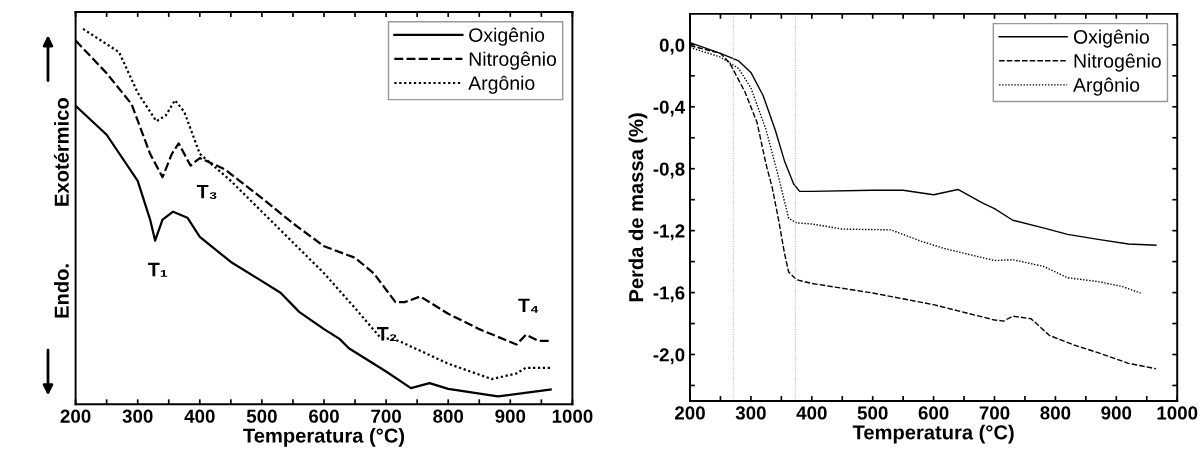 This screenshot has width=1200, height=463. Describe the element at coordinates (158, 269) in the screenshot. I see `annotation: T₁` at that location.